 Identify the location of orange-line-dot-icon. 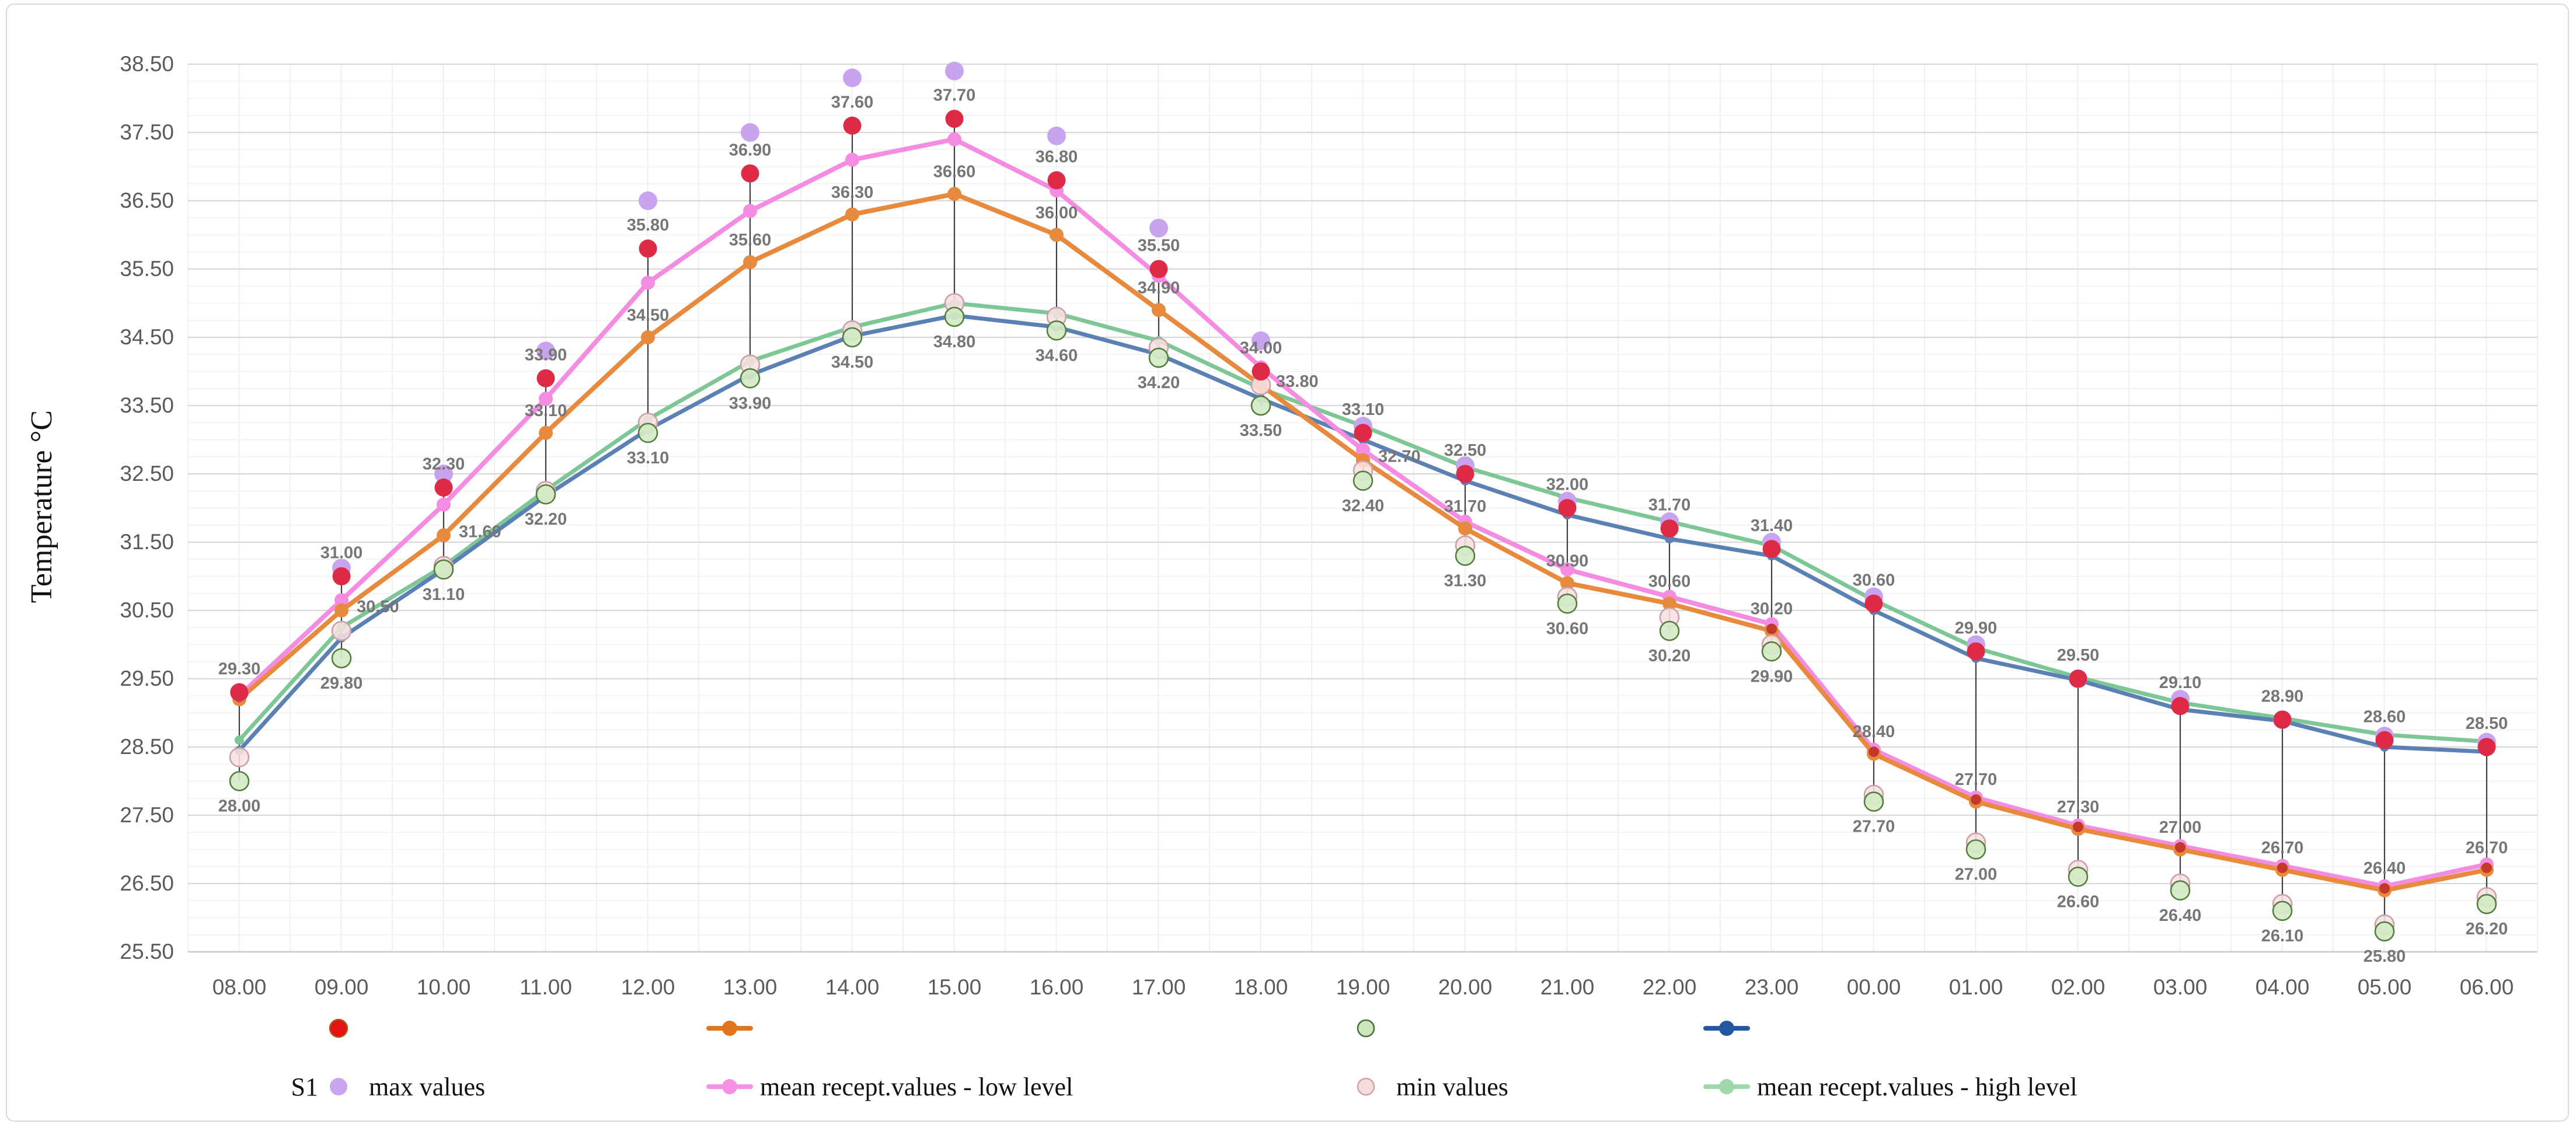
(730, 1028).